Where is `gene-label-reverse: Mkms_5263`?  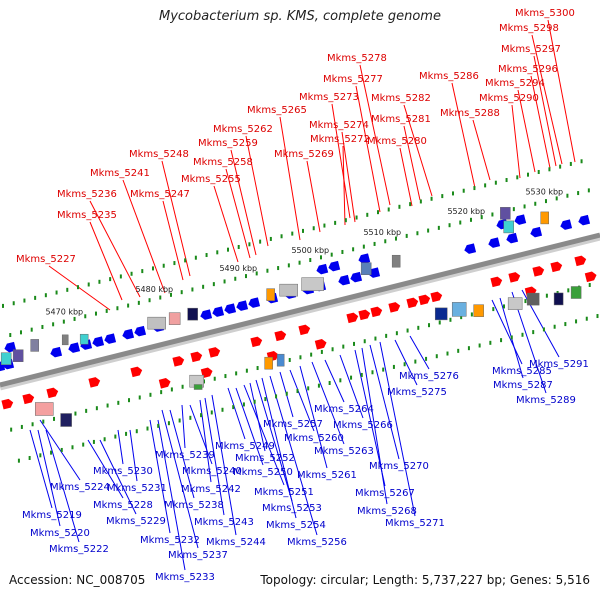 gene-label-reverse: Mkms_5263 is located at coordinates (344, 451).